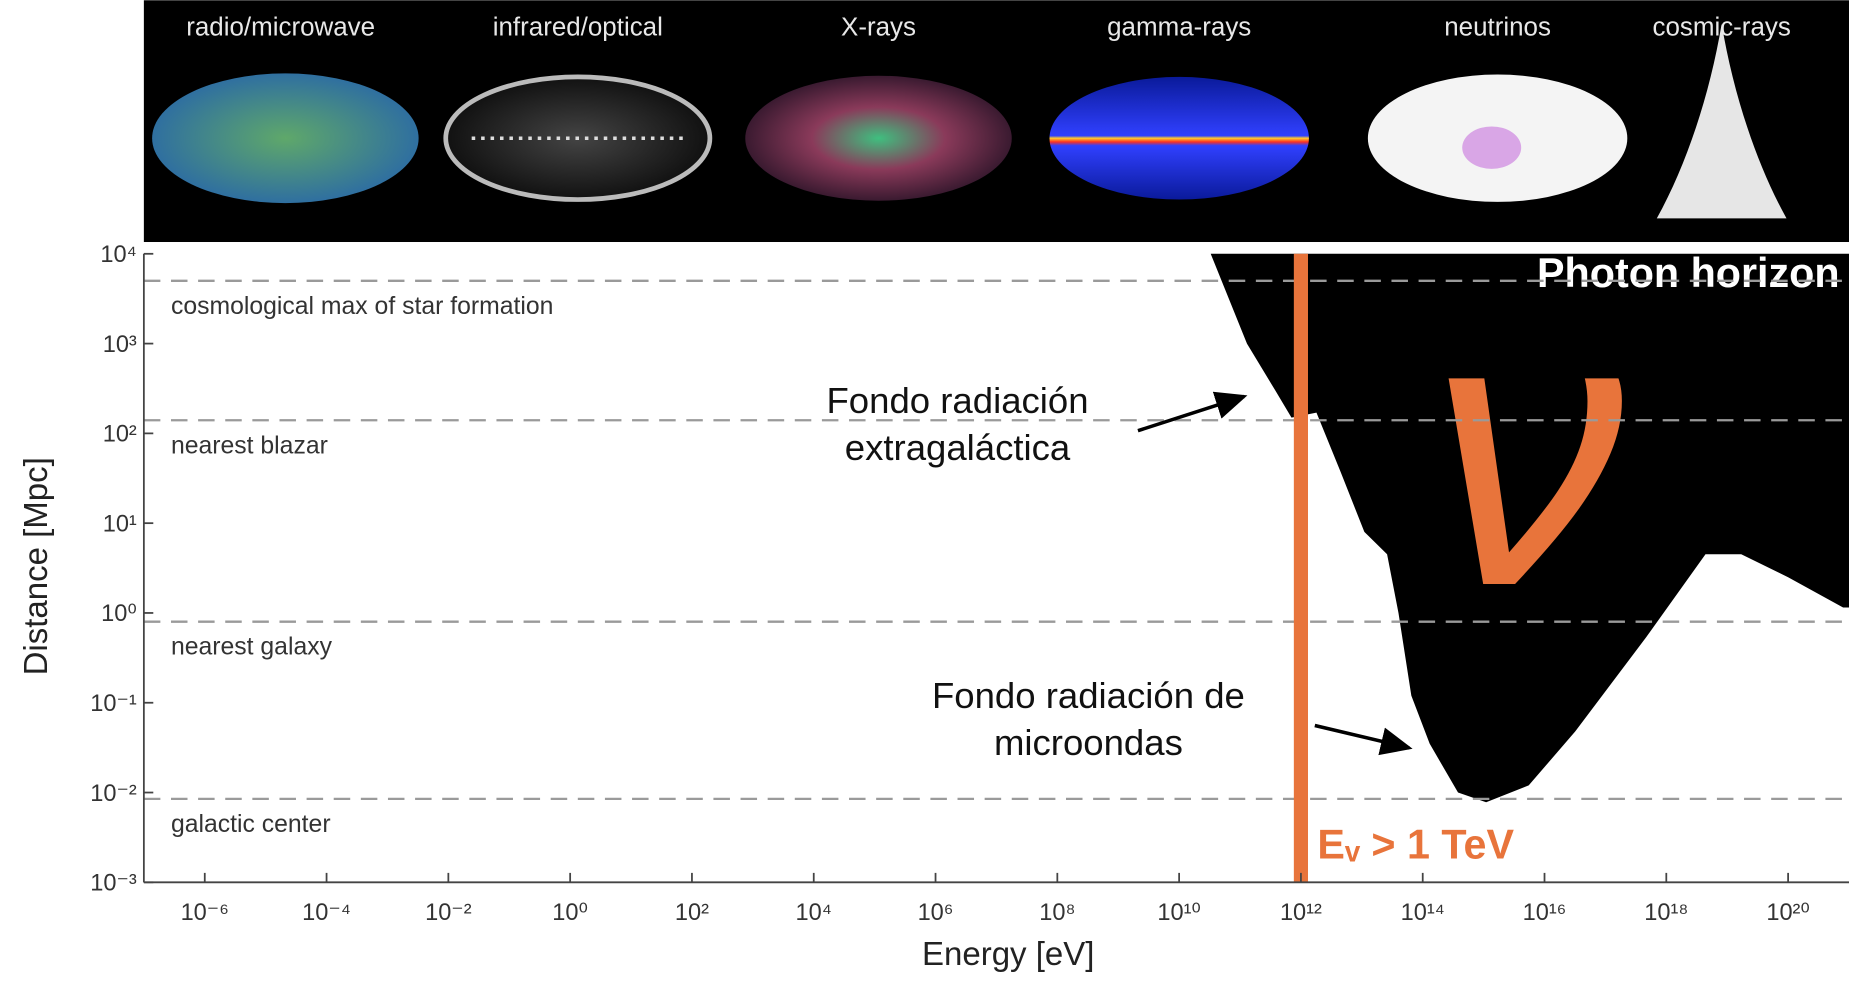 The height and width of the screenshot is (984, 1849). Describe the element at coordinates (1088, 695) in the screenshot. I see `annotation: Fondo radiación de` at that location.